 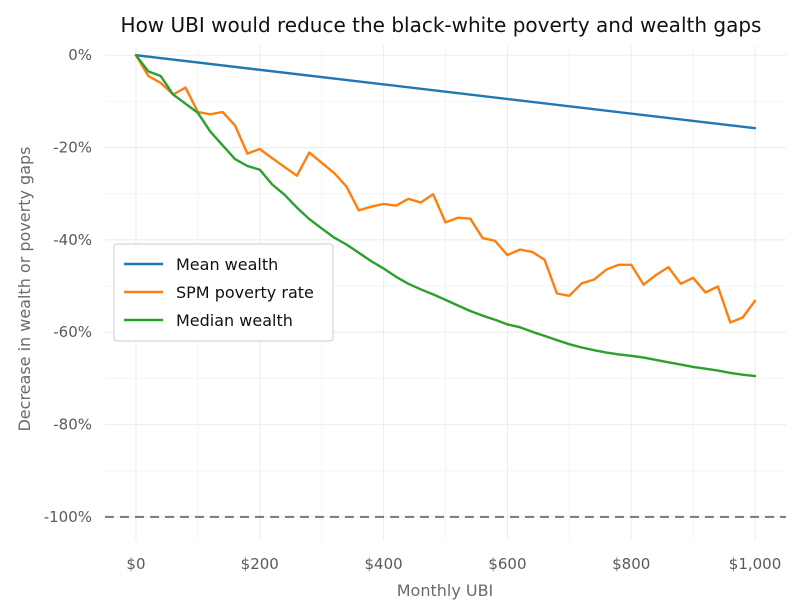 What do you see at coordinates (227, 264) in the screenshot?
I see `legend-label: Mean wealth` at bounding box center [227, 264].